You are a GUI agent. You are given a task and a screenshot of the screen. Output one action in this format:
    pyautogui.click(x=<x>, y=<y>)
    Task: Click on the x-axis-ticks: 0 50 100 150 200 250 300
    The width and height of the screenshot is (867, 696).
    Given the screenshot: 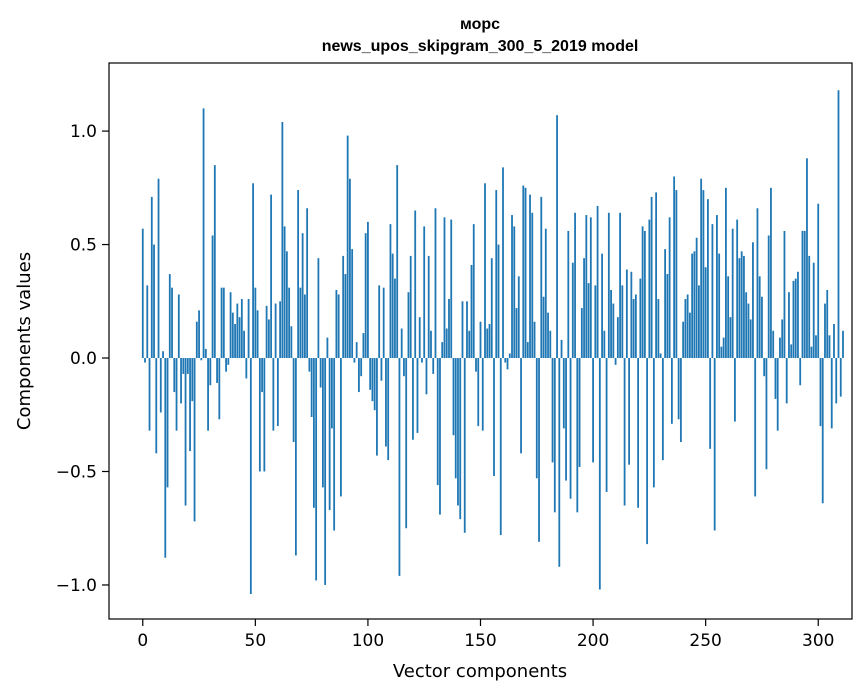 What is the action you would take?
    pyautogui.click(x=485, y=635)
    